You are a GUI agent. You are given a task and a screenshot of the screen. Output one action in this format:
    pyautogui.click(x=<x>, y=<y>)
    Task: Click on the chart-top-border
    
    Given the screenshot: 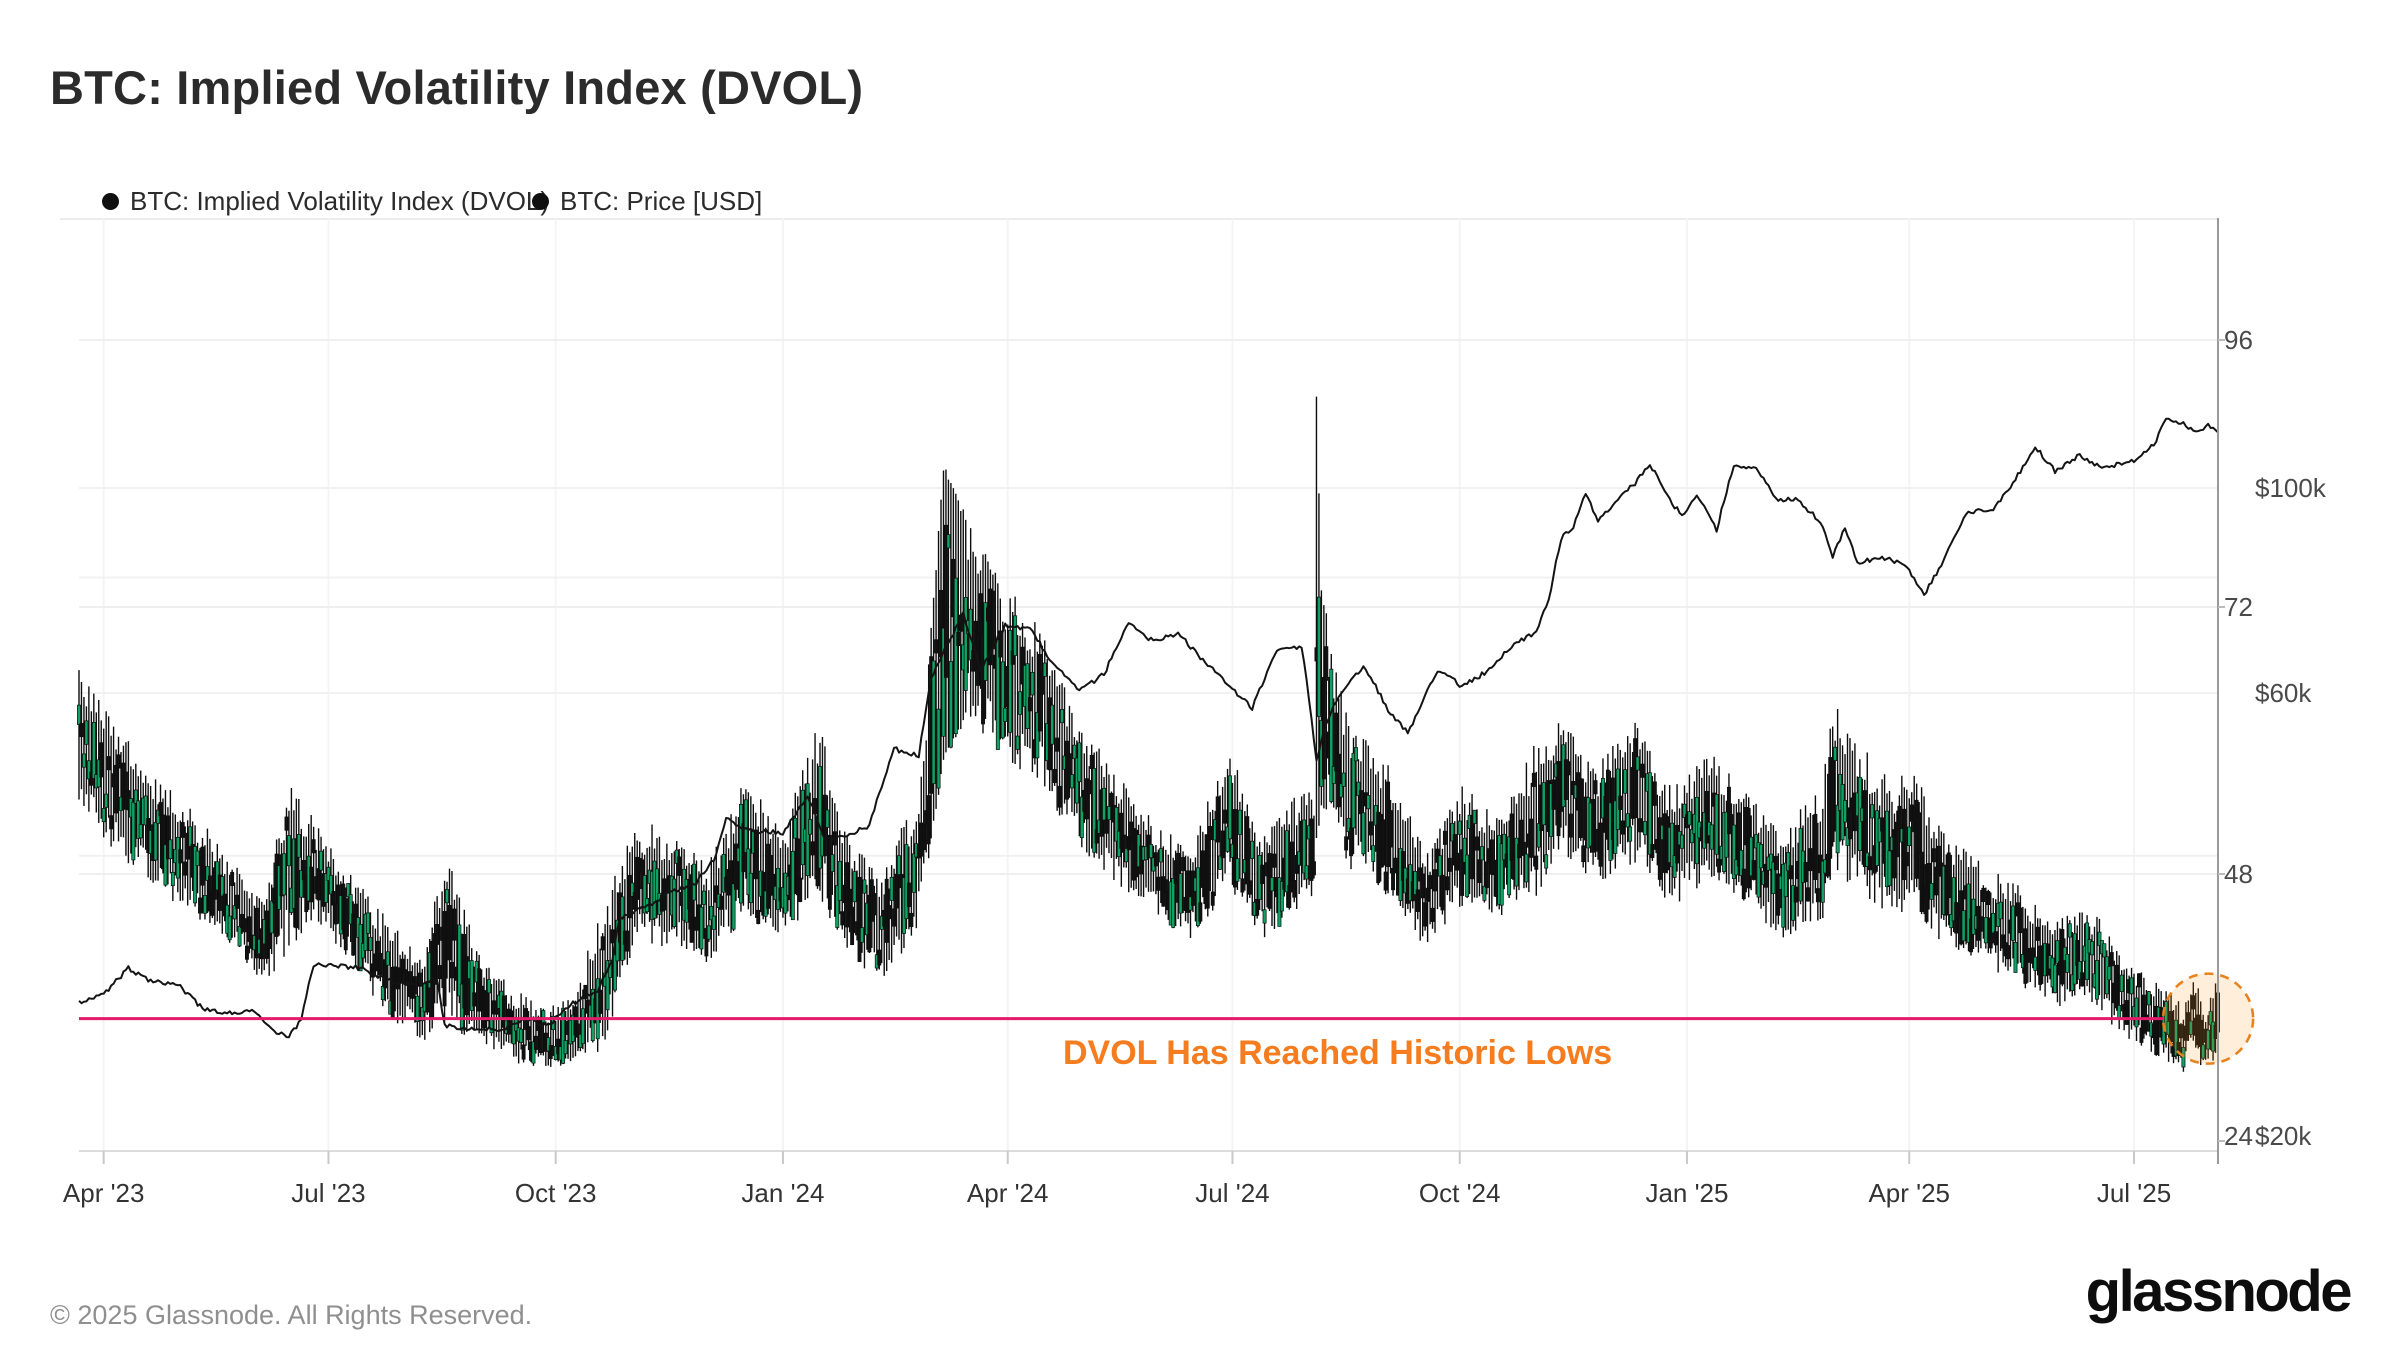 What is the action you would take?
    pyautogui.click(x=1139, y=219)
    